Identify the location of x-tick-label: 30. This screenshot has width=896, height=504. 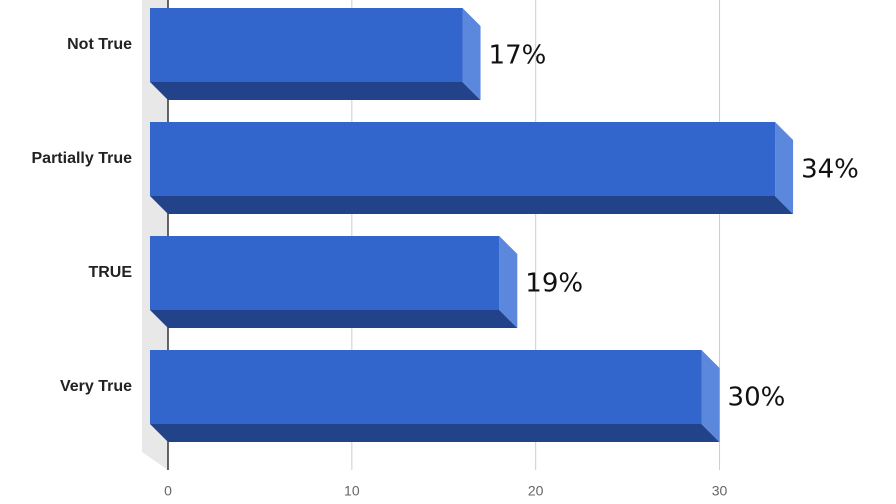
(720, 491).